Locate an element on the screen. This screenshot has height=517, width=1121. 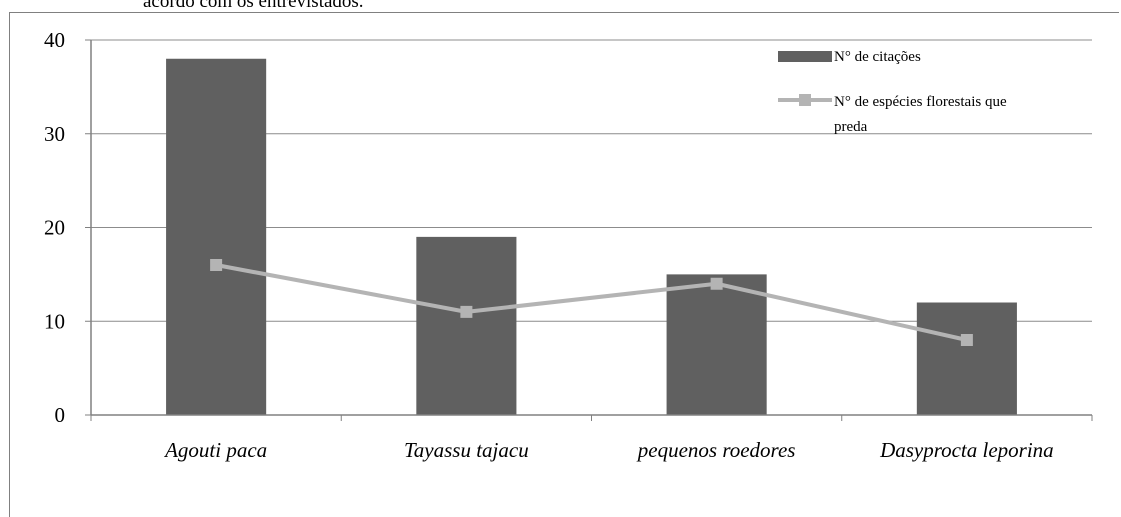
line-series is located at coordinates (591, 302).